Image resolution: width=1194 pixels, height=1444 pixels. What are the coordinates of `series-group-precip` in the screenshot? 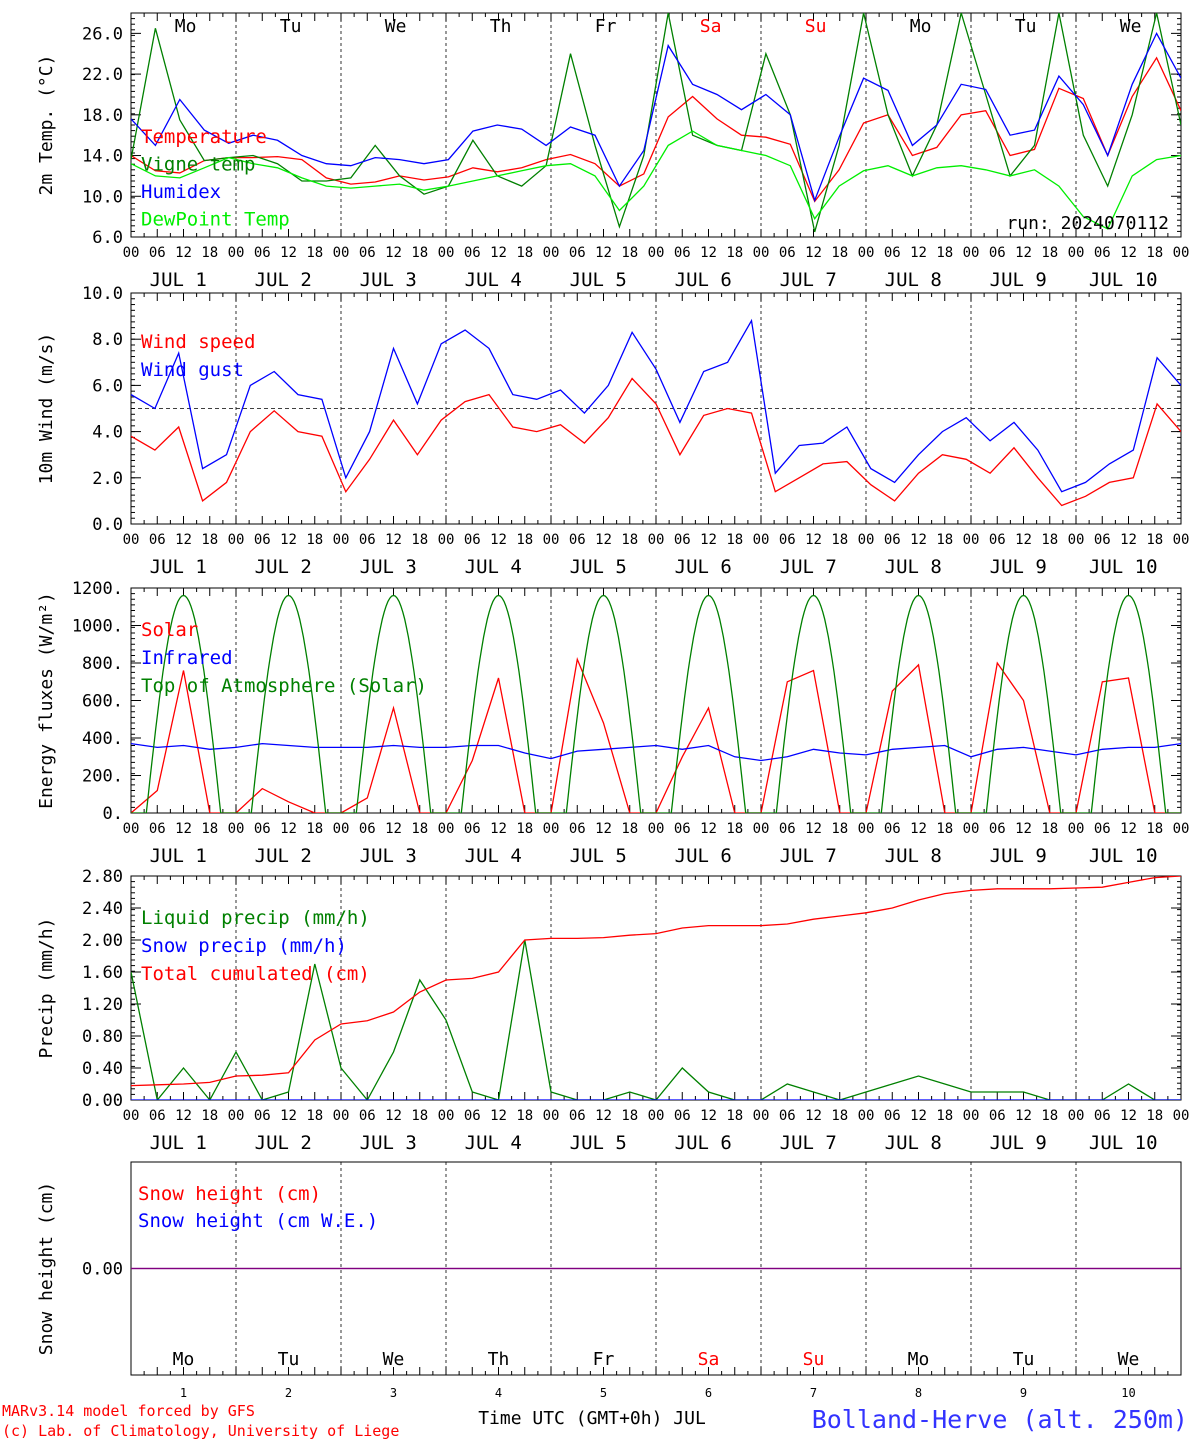 It's located at (656, 988).